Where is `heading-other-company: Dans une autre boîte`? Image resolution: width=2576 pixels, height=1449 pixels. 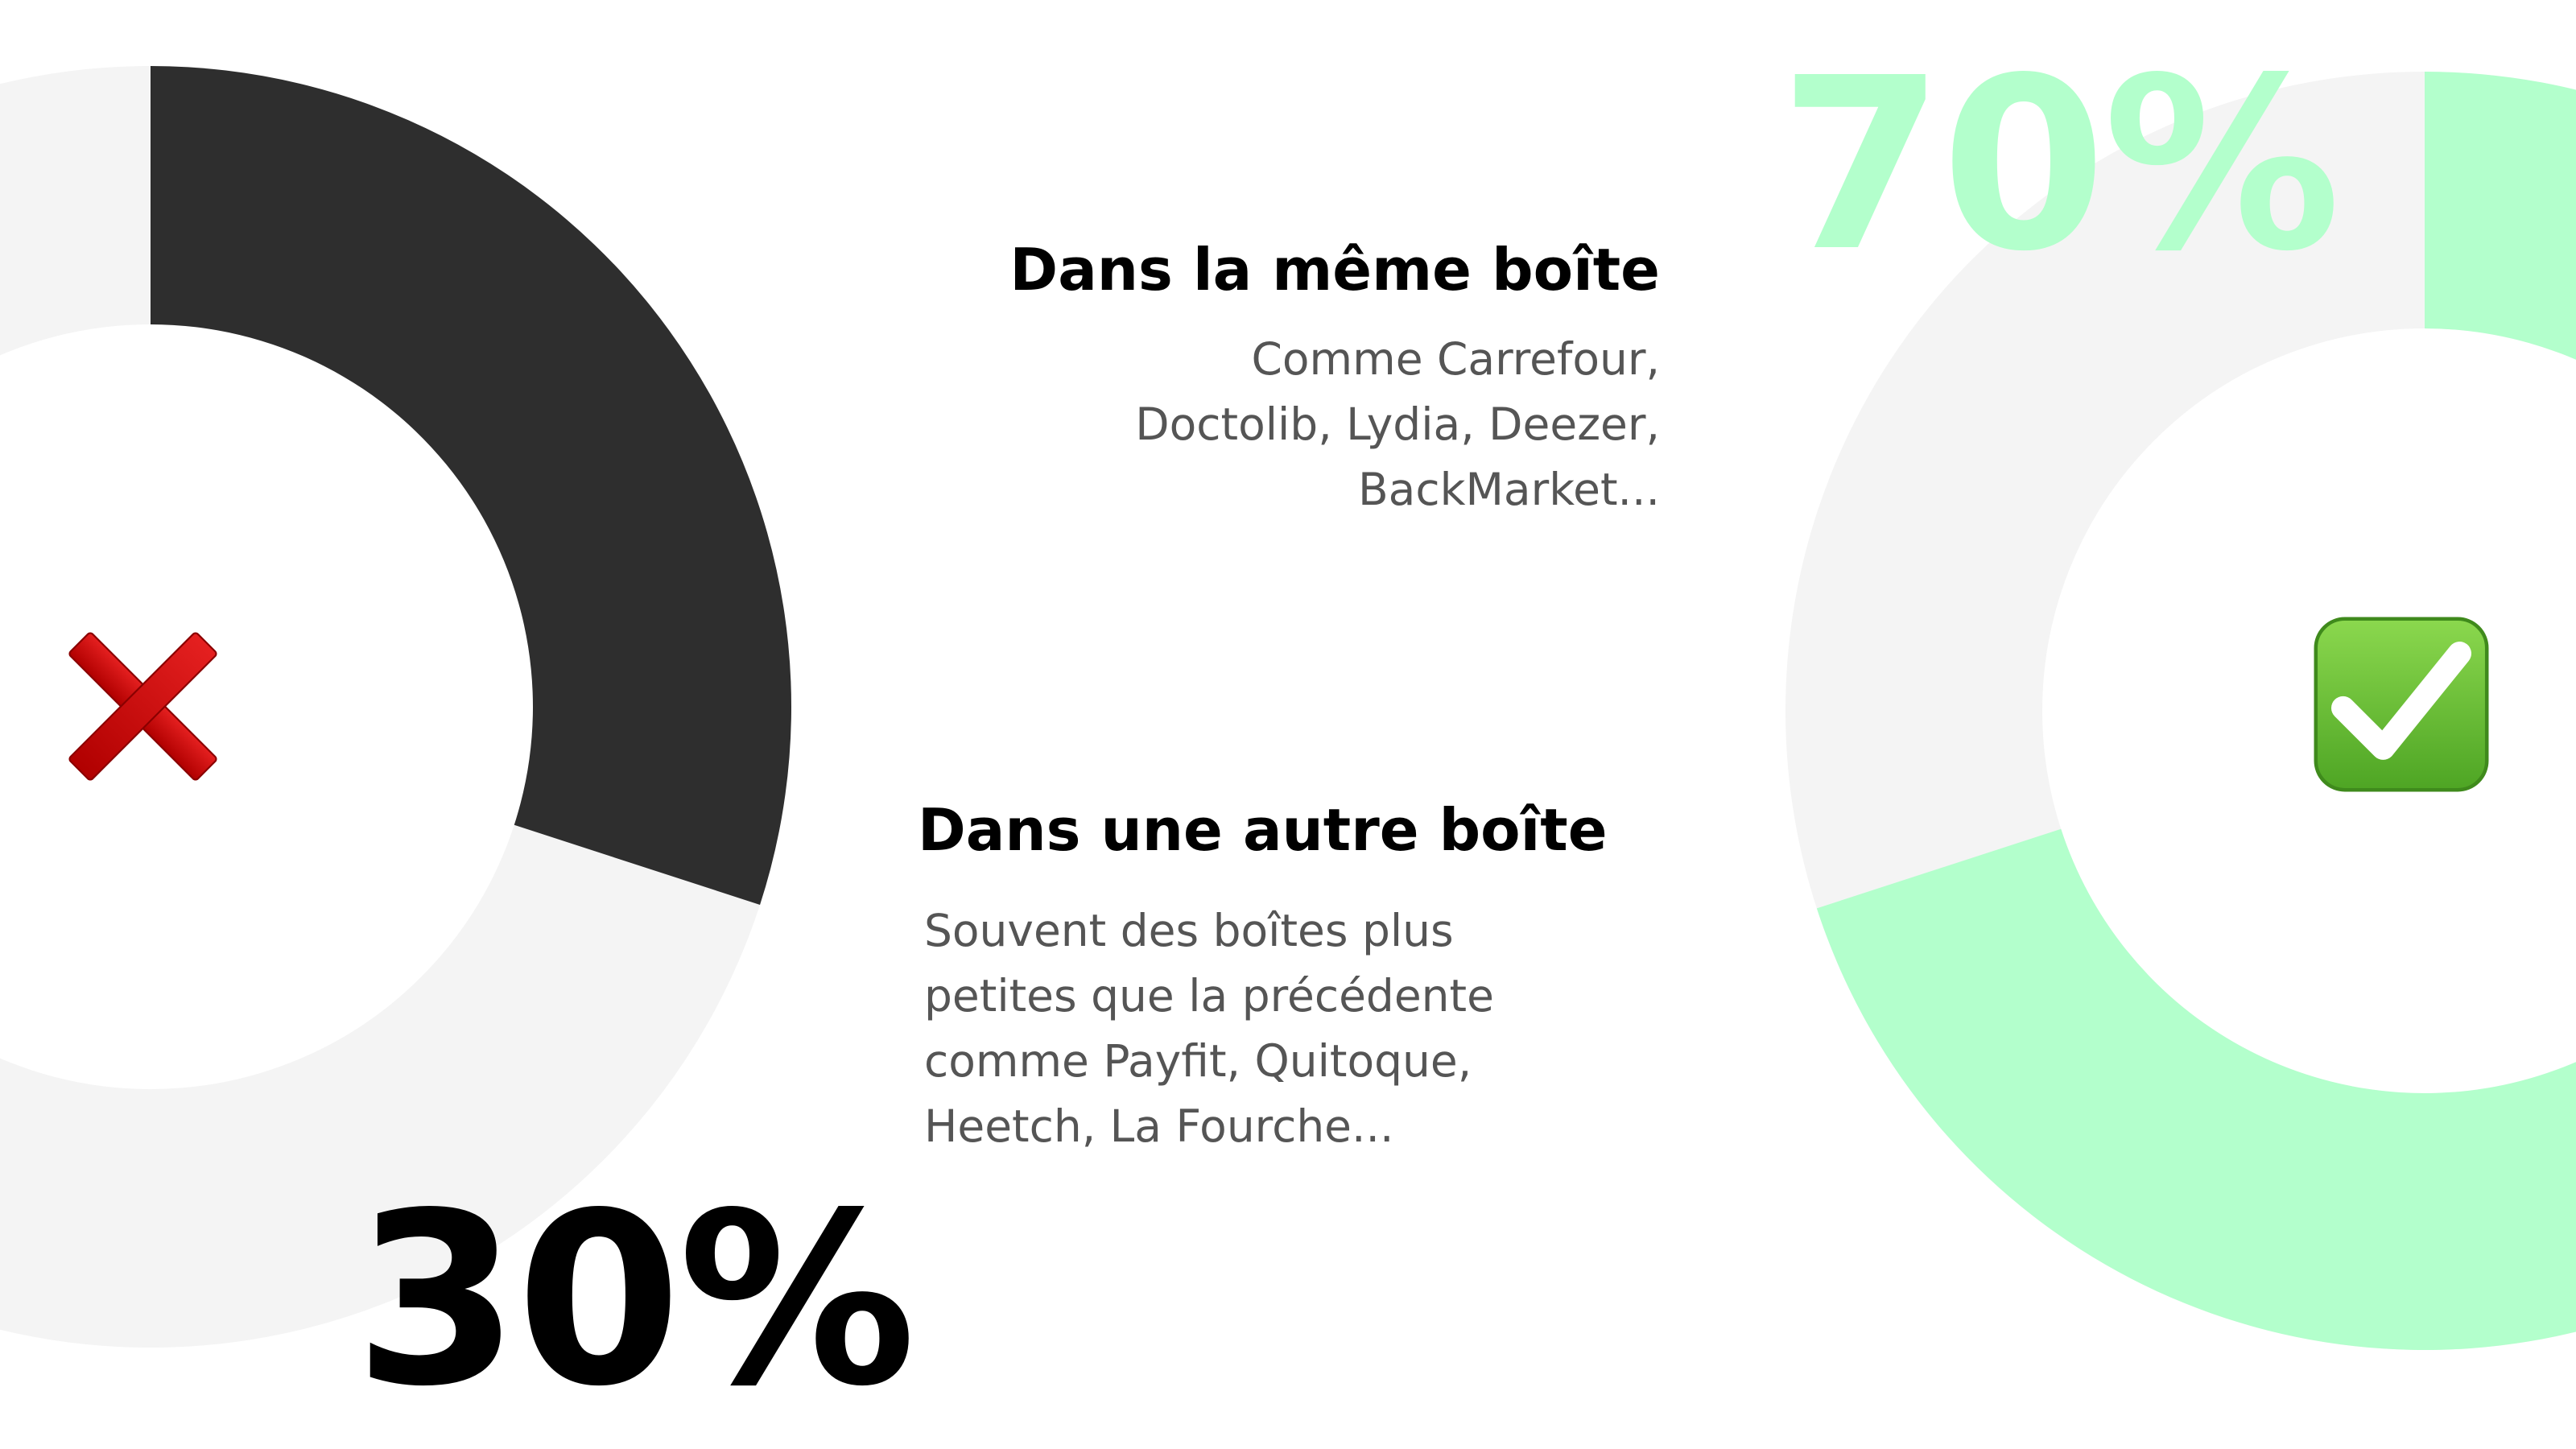 heading-other-company: Dans une autre boîte is located at coordinates (1263, 830).